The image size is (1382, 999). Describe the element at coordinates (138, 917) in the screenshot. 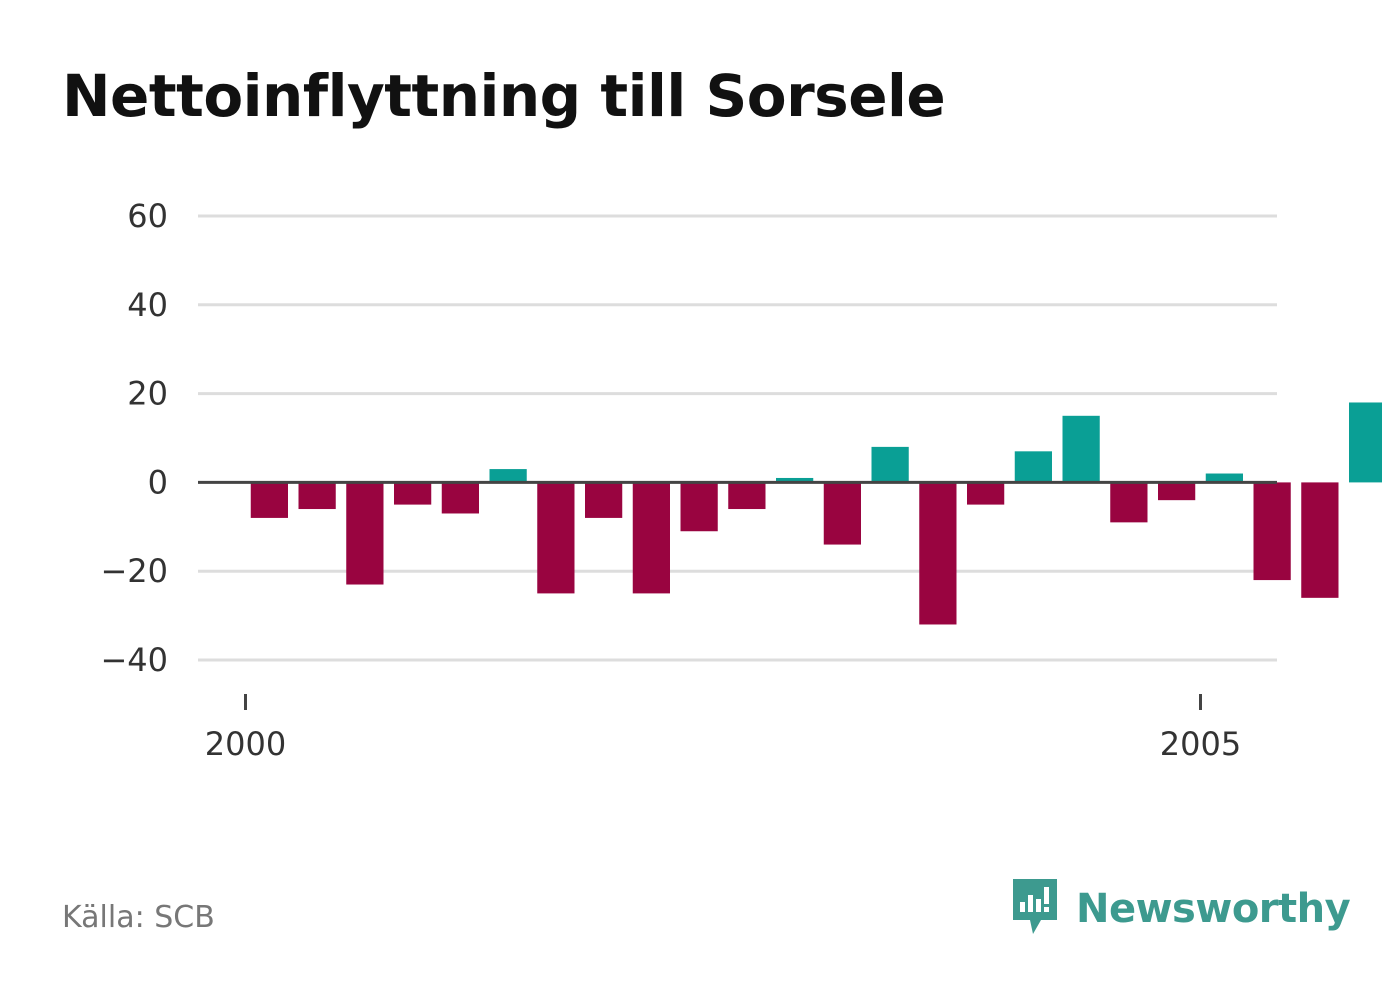

I see `source-label: Källa: SCB` at that location.